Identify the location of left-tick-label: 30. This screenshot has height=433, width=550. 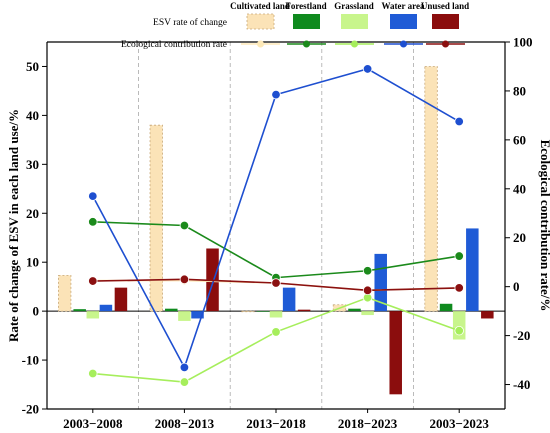
(32, 164).